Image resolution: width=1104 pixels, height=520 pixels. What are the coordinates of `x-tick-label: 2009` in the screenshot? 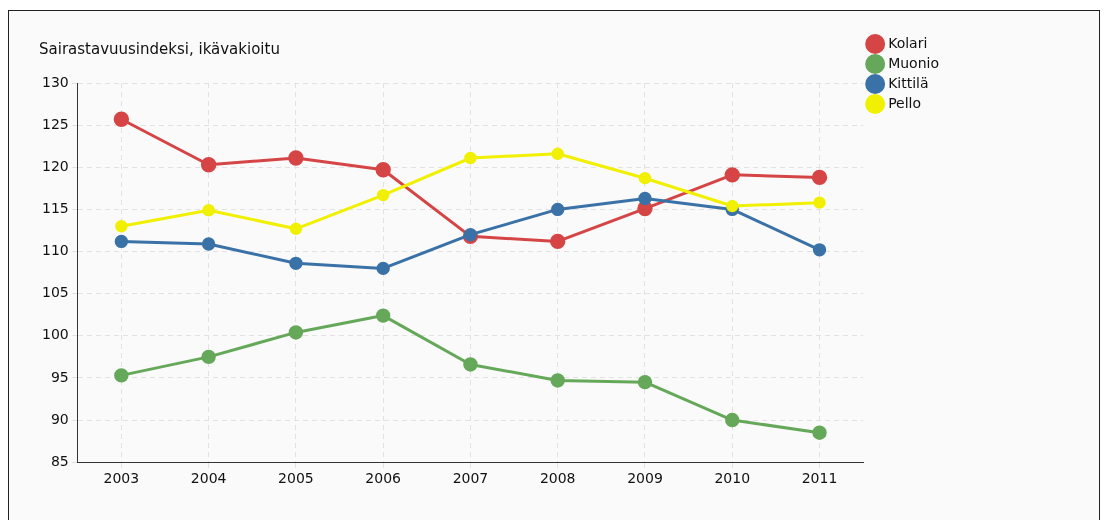 It's located at (645, 478).